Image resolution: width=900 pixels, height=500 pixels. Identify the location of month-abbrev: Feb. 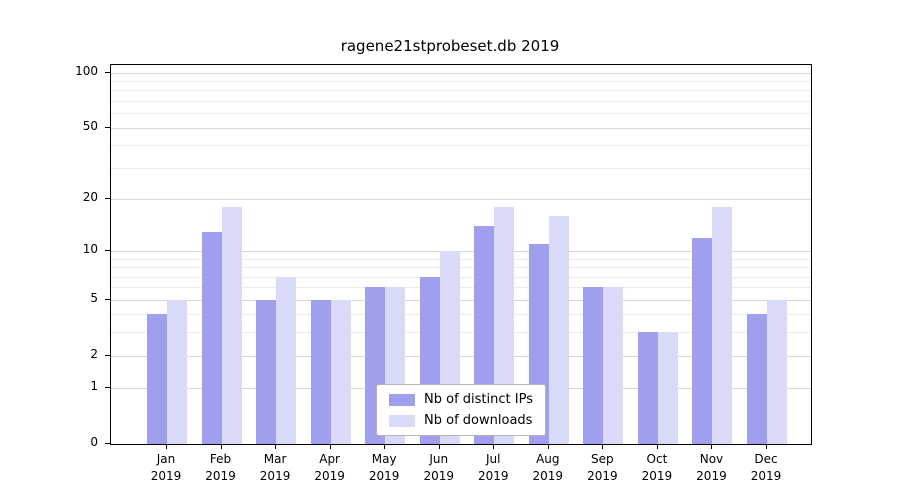
(220, 459).